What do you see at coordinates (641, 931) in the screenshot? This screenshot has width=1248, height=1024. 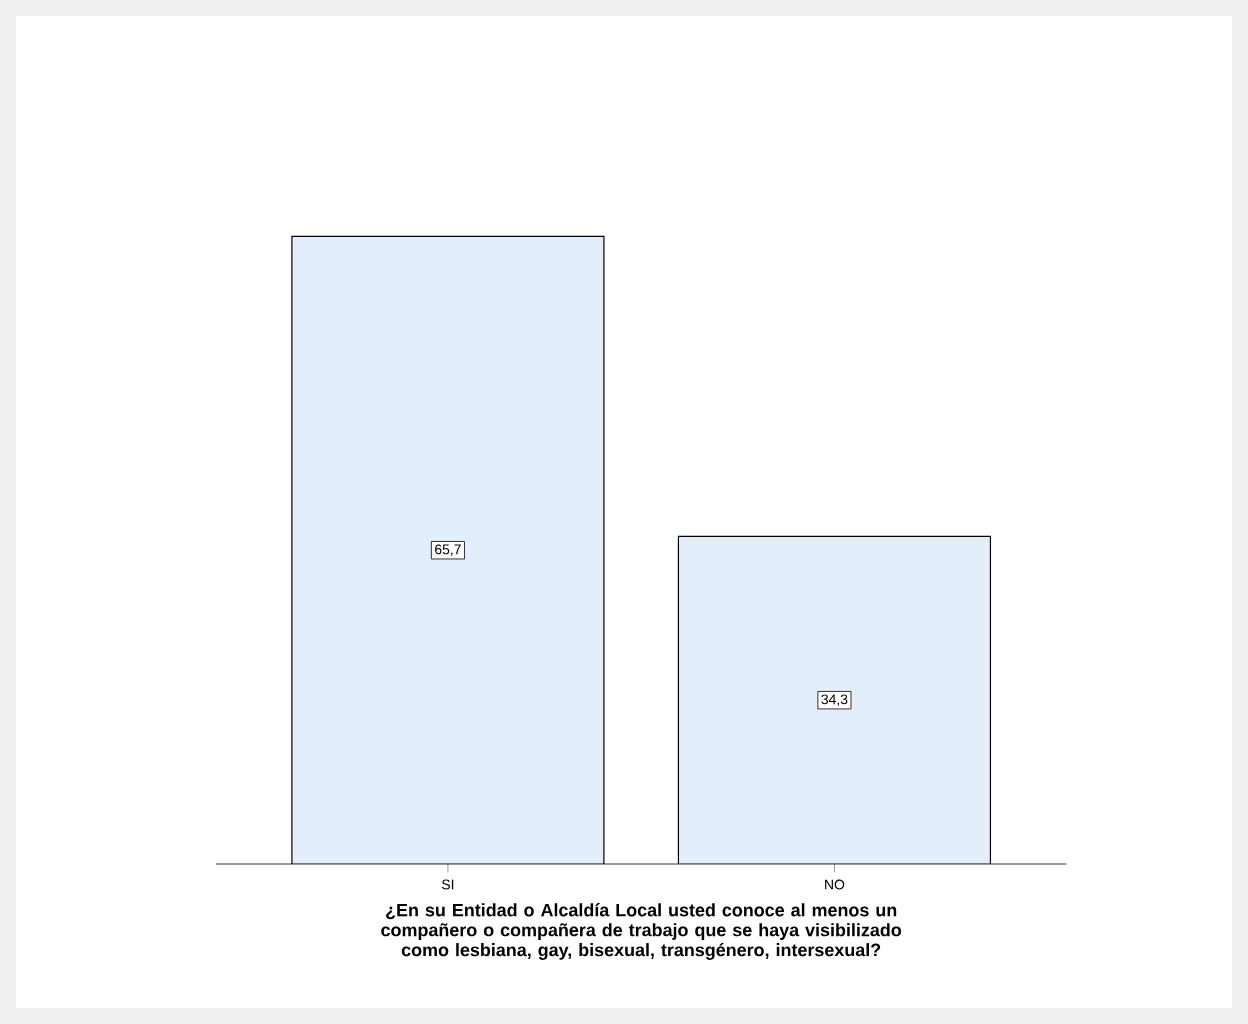 I see `x-axis-title: ¿En su Entidad o Alcaldía Local usted conoce al menos un compañero o compañera de trabajo que se haya visibilizado como lesbiana, gay, bisexual, transgénero, intersexual?` at bounding box center [641, 931].